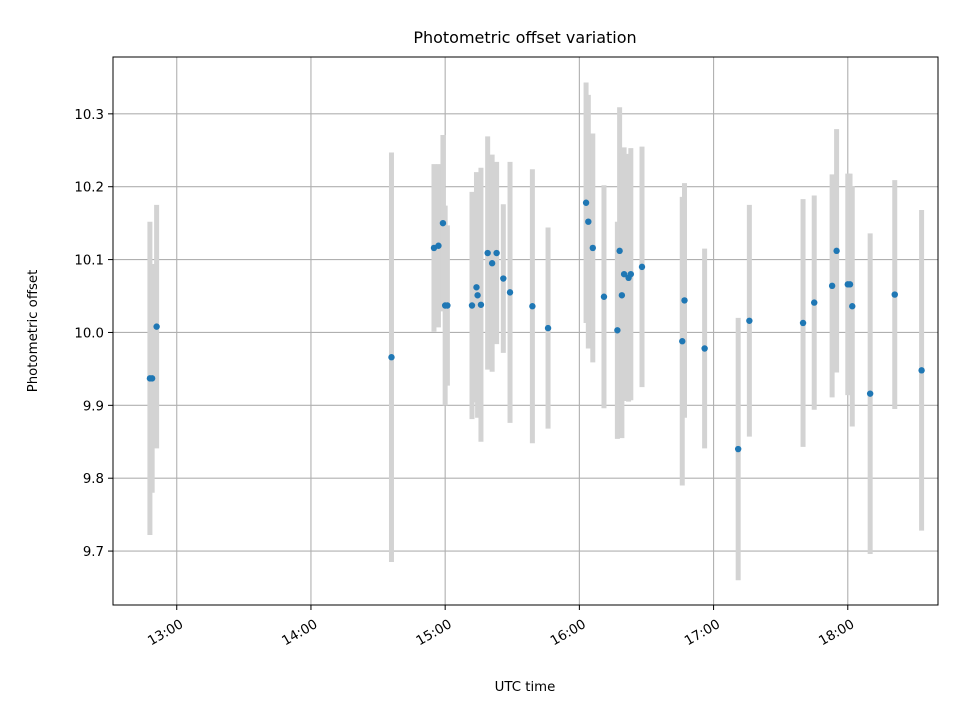 The height and width of the screenshot is (720, 960). Describe the element at coordinates (33, 331) in the screenshot. I see `y-axis-label: Photometric offset` at that location.